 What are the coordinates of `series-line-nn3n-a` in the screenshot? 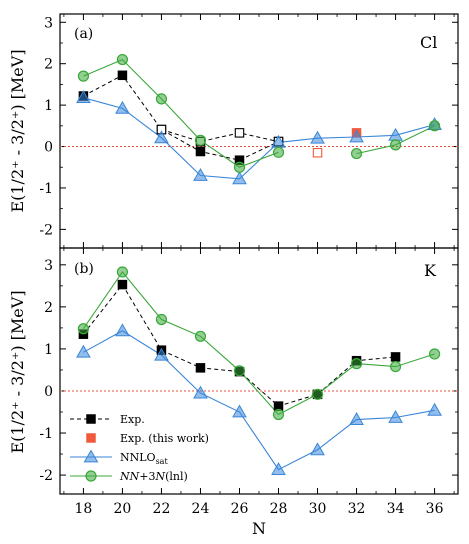 It's located at (181, 113).